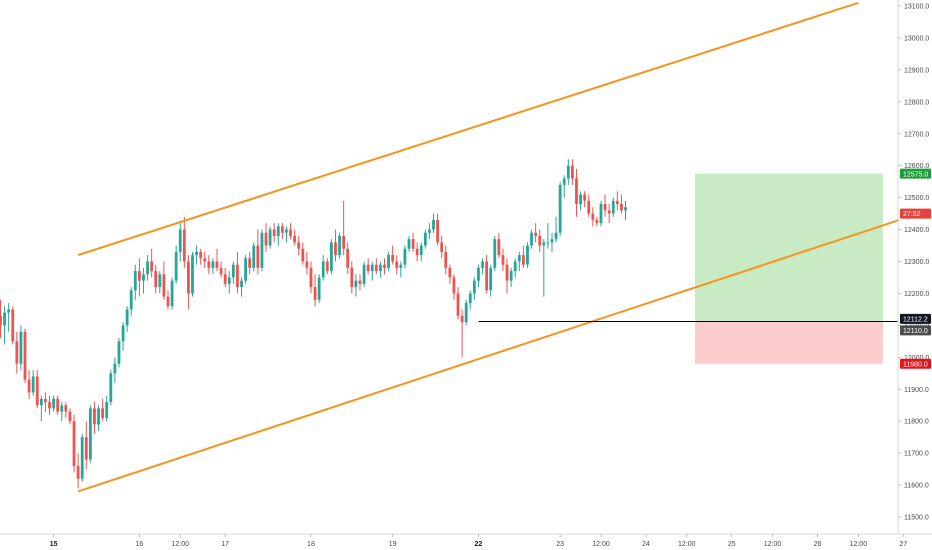 This screenshot has width=932, height=550. What do you see at coordinates (788, 342) in the screenshot?
I see `stop-zone` at bounding box center [788, 342].